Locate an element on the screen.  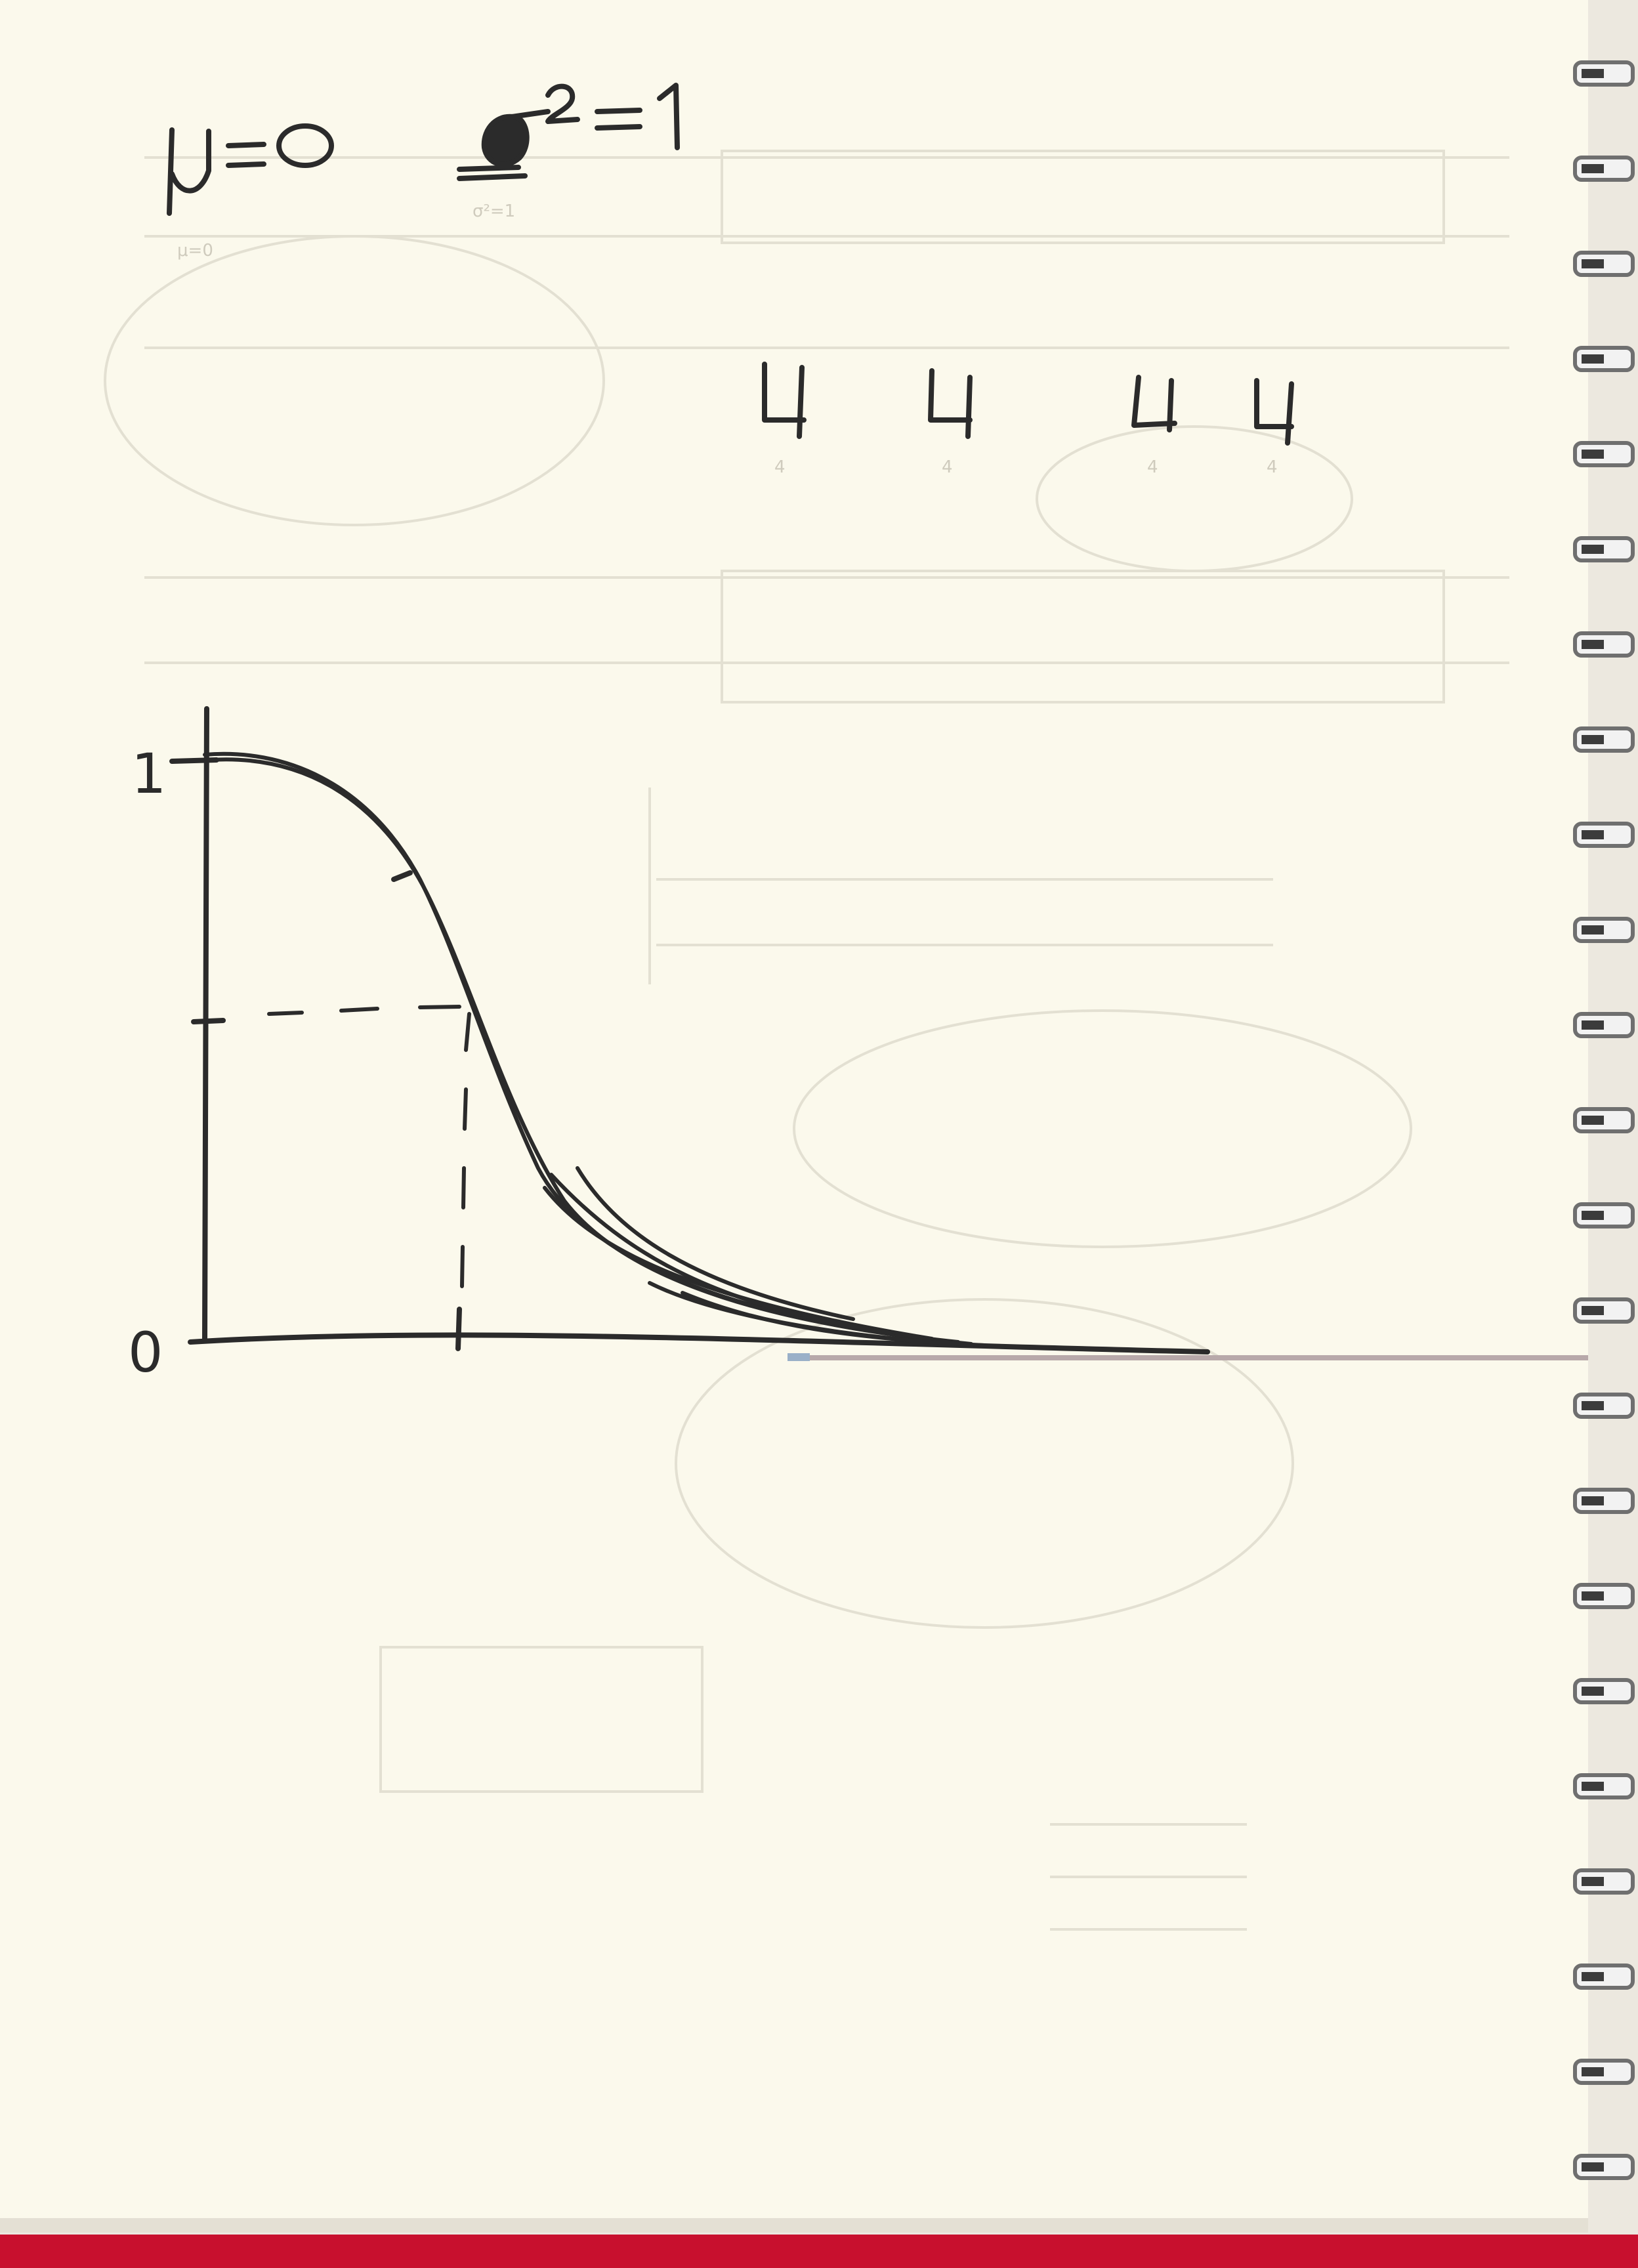
handwritten-fours is located at coordinates (1028, 404).